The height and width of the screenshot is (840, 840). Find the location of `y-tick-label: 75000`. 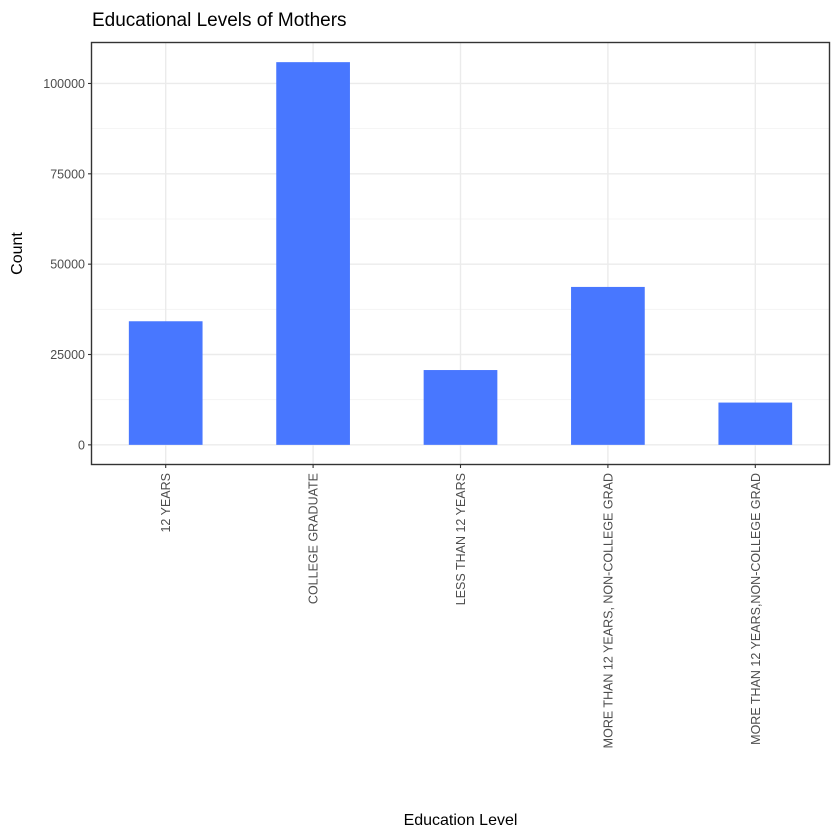

y-tick-label: 75000 is located at coordinates (67, 174).